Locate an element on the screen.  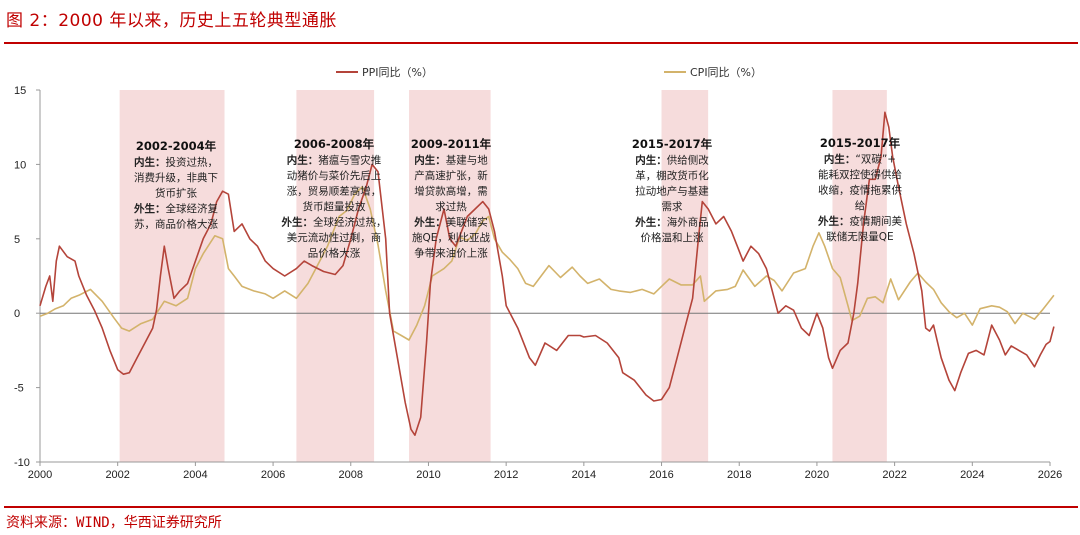
annotation-text: 供给侧改 is located at coordinates (688, 160).